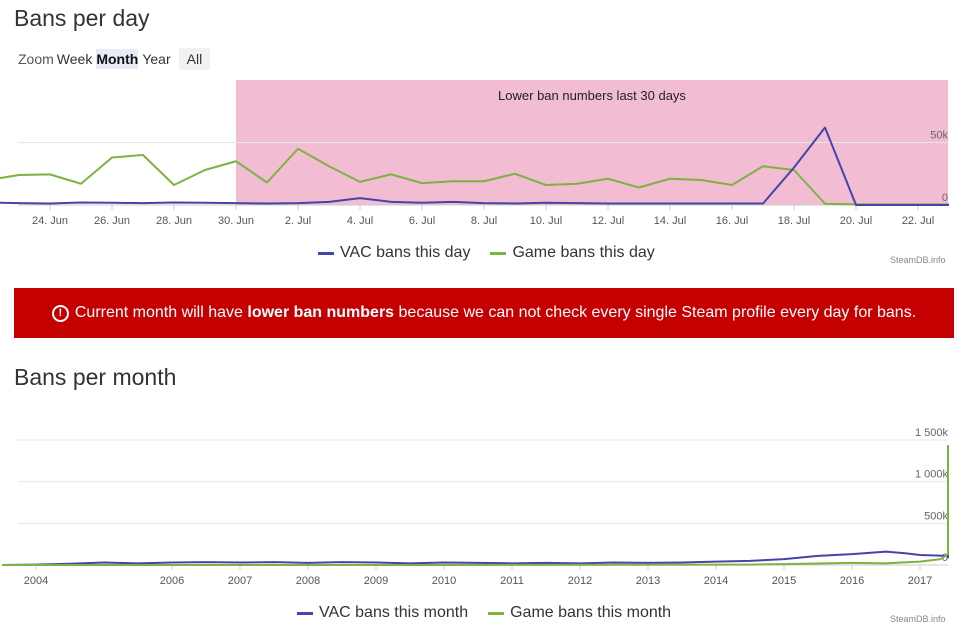 The height and width of the screenshot is (636, 972). I want to click on x-tick-label: 16. Jul, so click(732, 221).